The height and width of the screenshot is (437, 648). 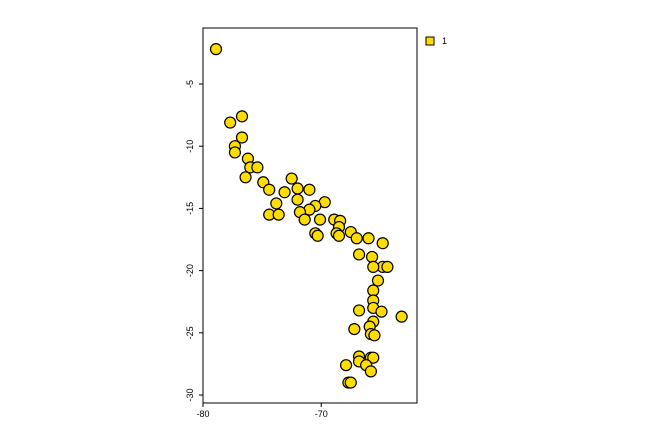 What do you see at coordinates (190, 208) in the screenshot?
I see `y-tick-label: -15` at bounding box center [190, 208].